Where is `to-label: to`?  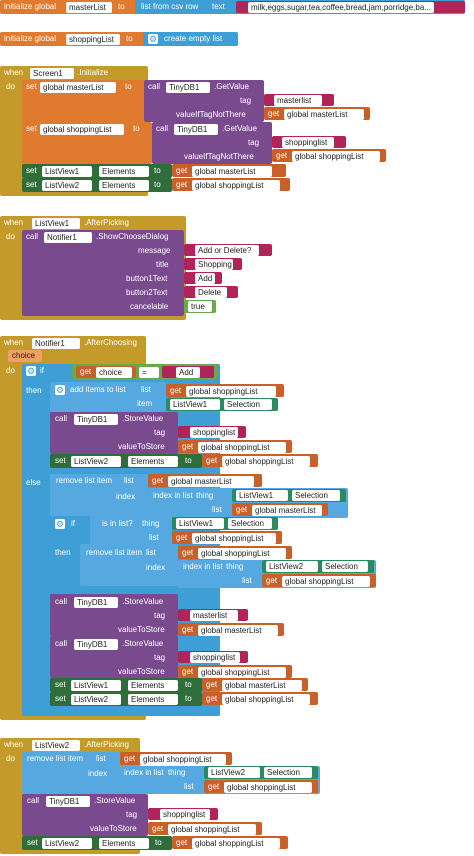
to-label: to is located at coordinates (157, 184).